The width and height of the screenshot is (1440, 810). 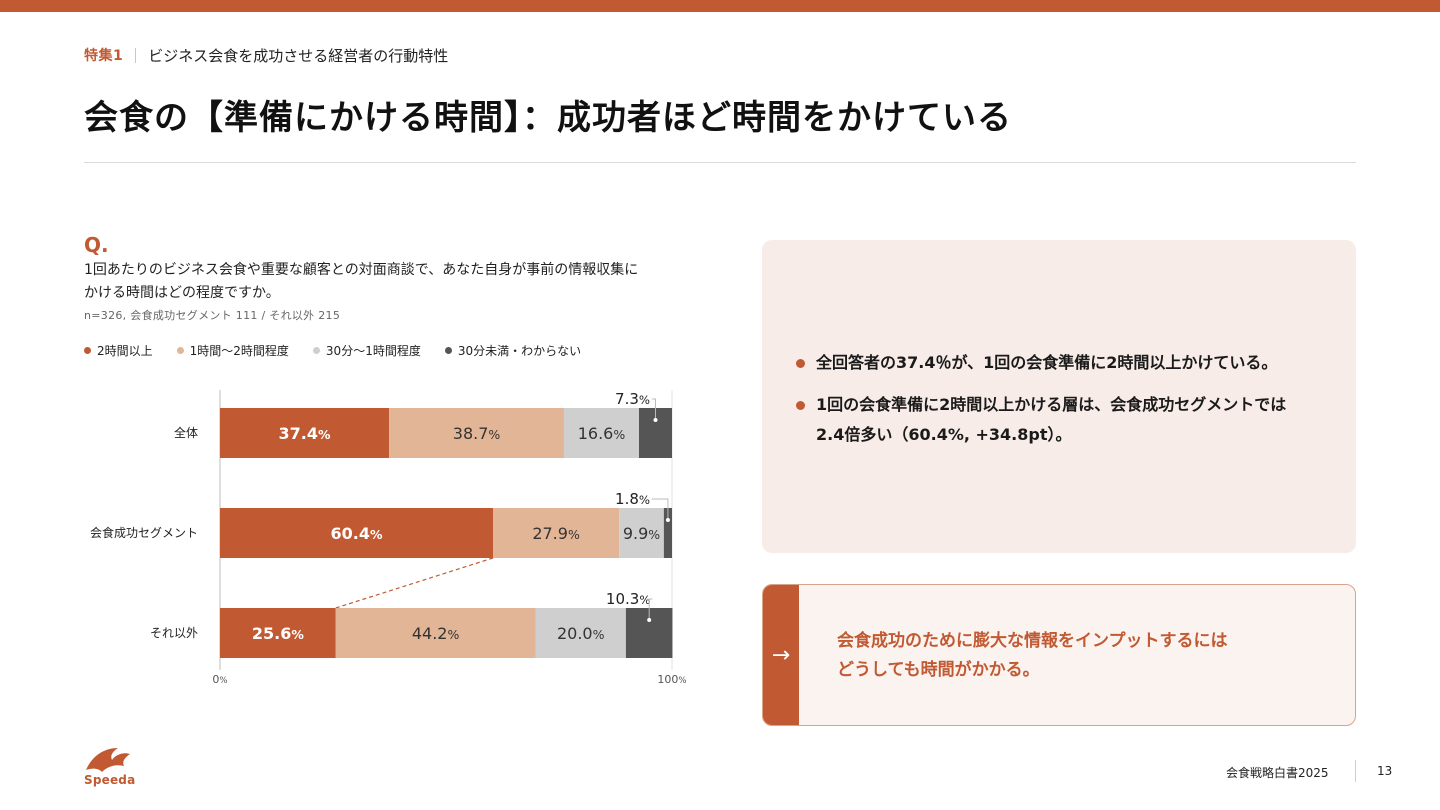 I want to click on data-label: 20.0%, so click(x=581, y=633).